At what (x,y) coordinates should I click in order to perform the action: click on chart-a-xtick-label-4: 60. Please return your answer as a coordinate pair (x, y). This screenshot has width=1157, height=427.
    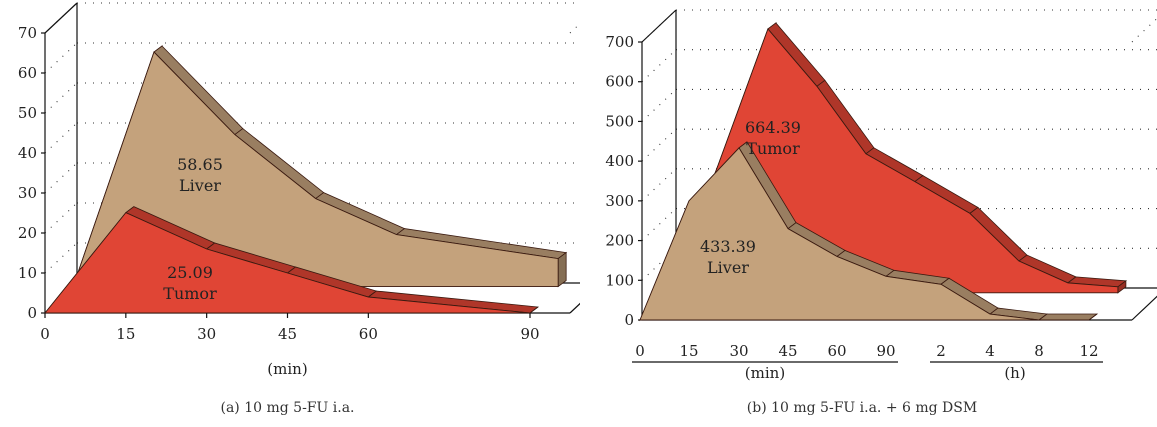
    Looking at the image, I should click on (368, 334).